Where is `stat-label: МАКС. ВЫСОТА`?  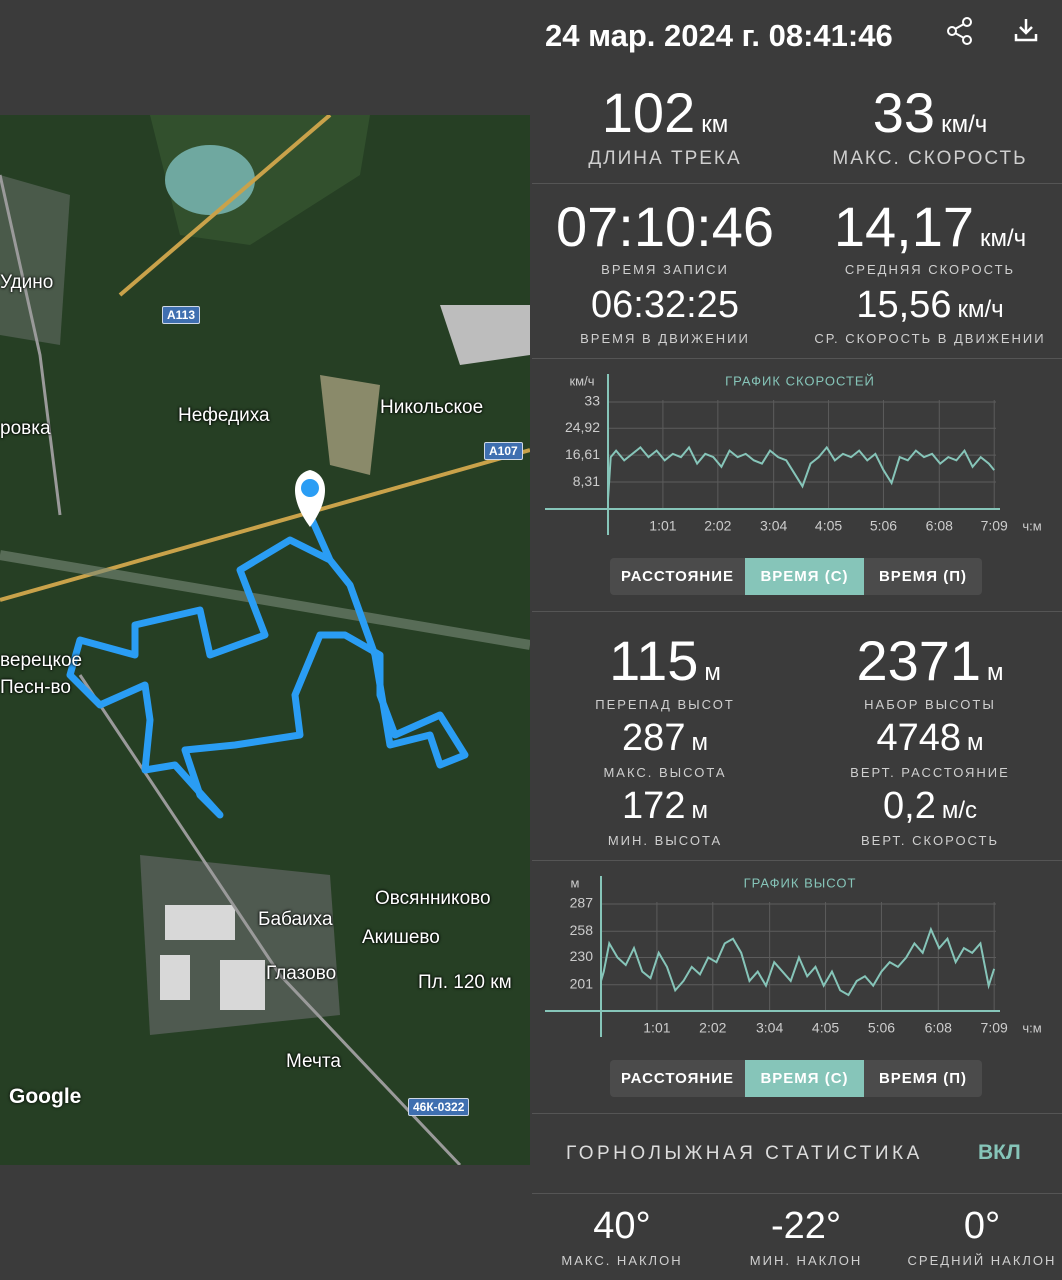 stat-label: МАКС. ВЫСОТА is located at coordinates (665, 772).